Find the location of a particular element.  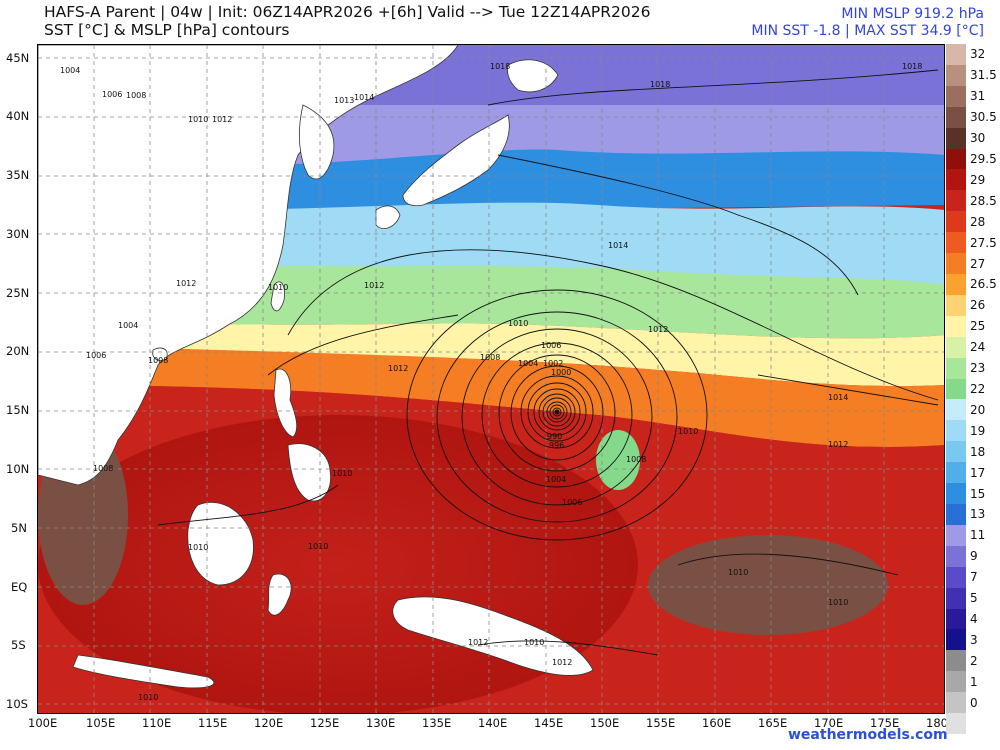

colorbar-label: 0 is located at coordinates (974, 702).